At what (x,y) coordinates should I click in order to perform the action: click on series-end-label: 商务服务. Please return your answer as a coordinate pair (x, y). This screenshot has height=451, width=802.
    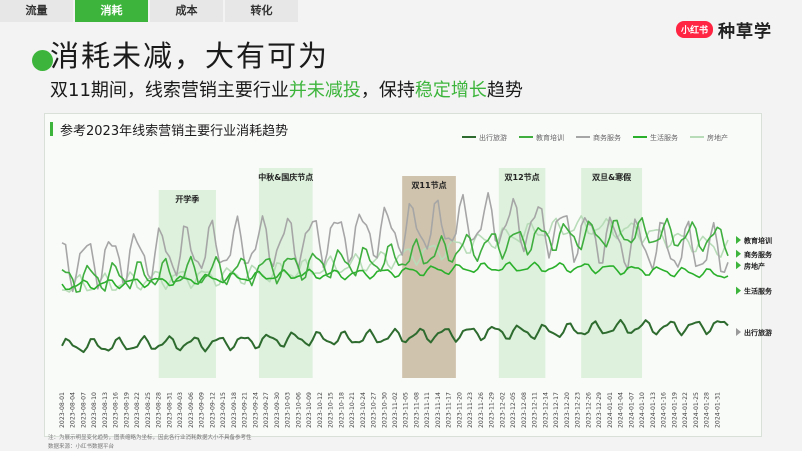
    Looking at the image, I should click on (758, 254).